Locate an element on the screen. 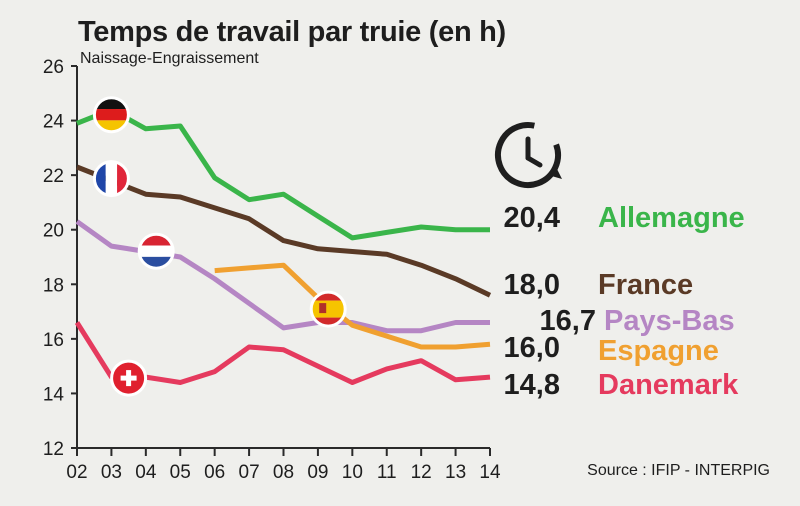 The width and height of the screenshot is (800, 506). denmark-flag-icon is located at coordinates (129, 378).